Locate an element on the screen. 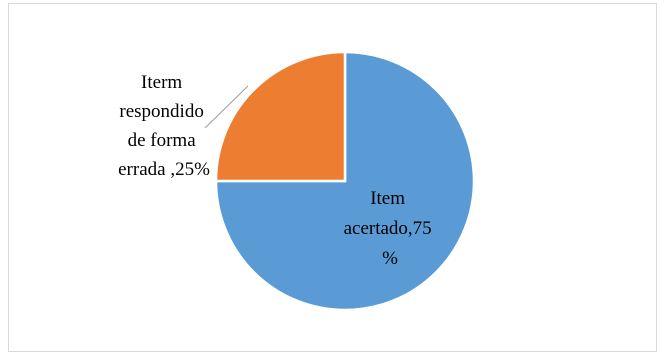  pie-slice-wrong is located at coordinates (280, 116).